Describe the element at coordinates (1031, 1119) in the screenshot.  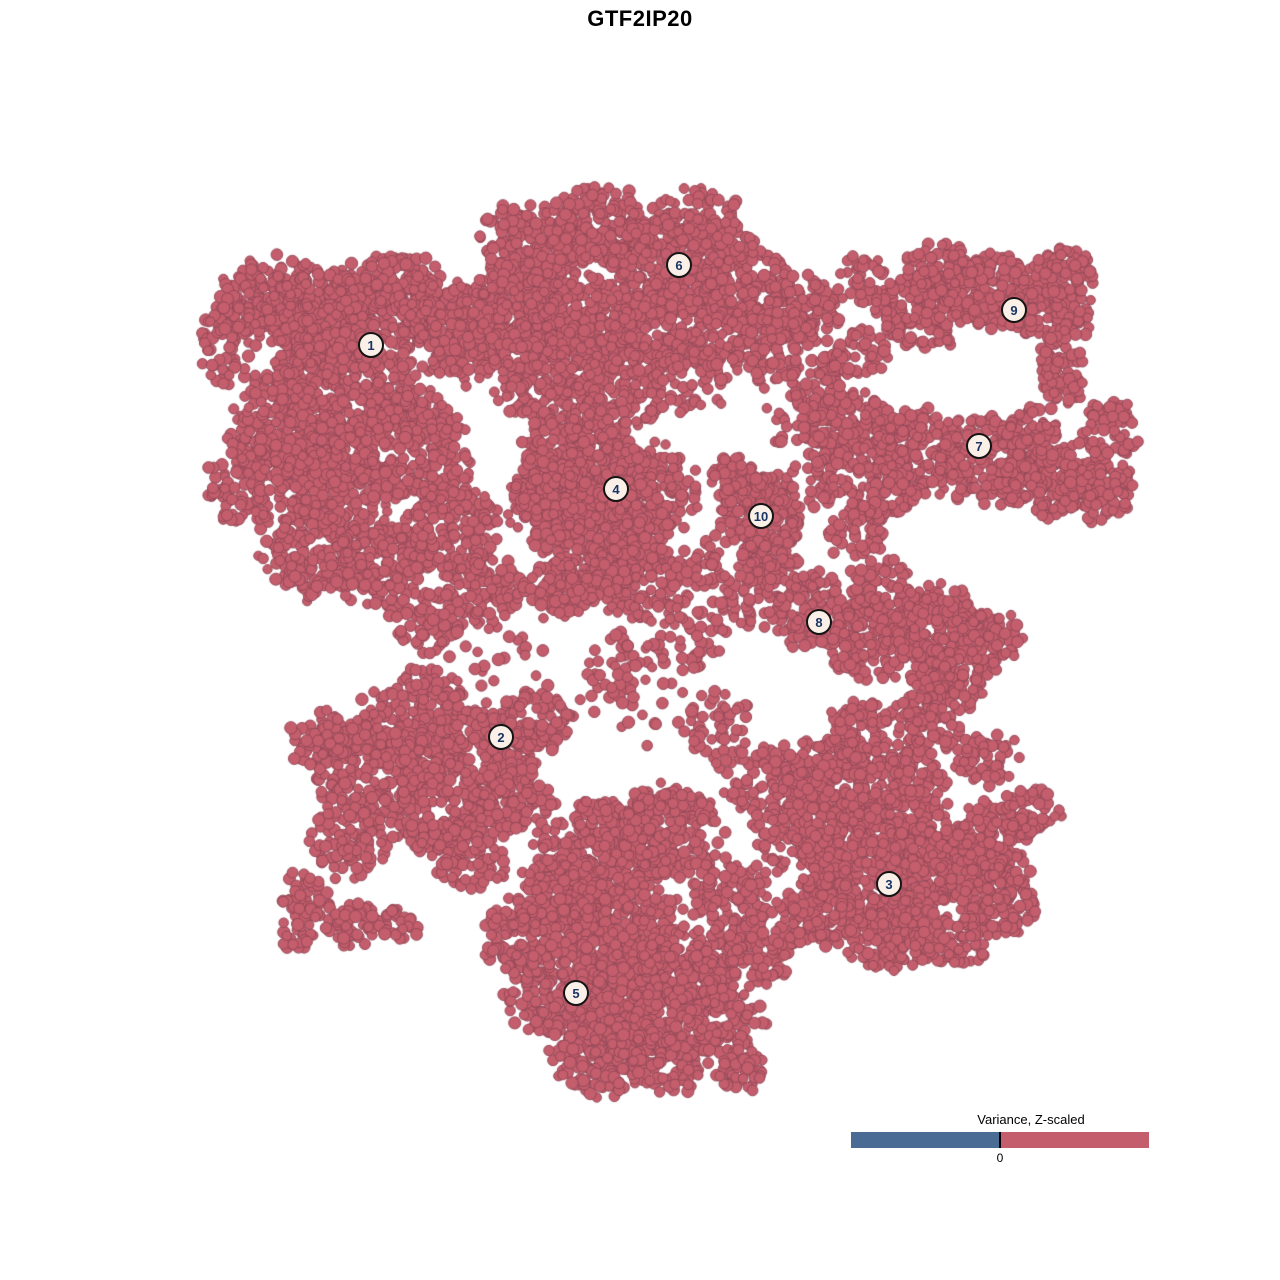
I see `legend-title: Variance, Z-scaled` at that location.